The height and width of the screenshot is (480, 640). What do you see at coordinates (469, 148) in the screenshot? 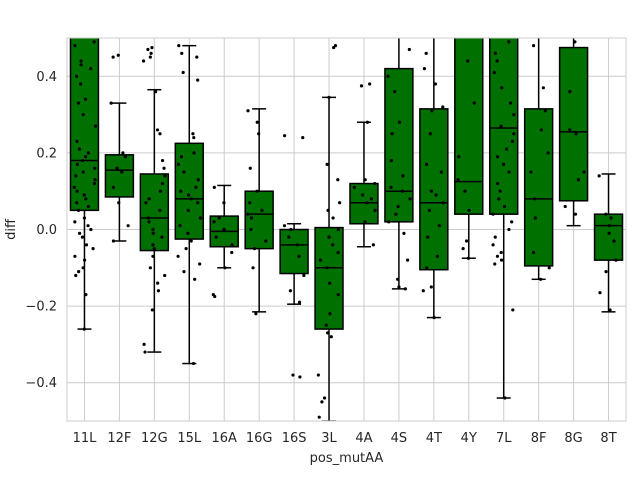
I see `box-4Y` at bounding box center [469, 148].